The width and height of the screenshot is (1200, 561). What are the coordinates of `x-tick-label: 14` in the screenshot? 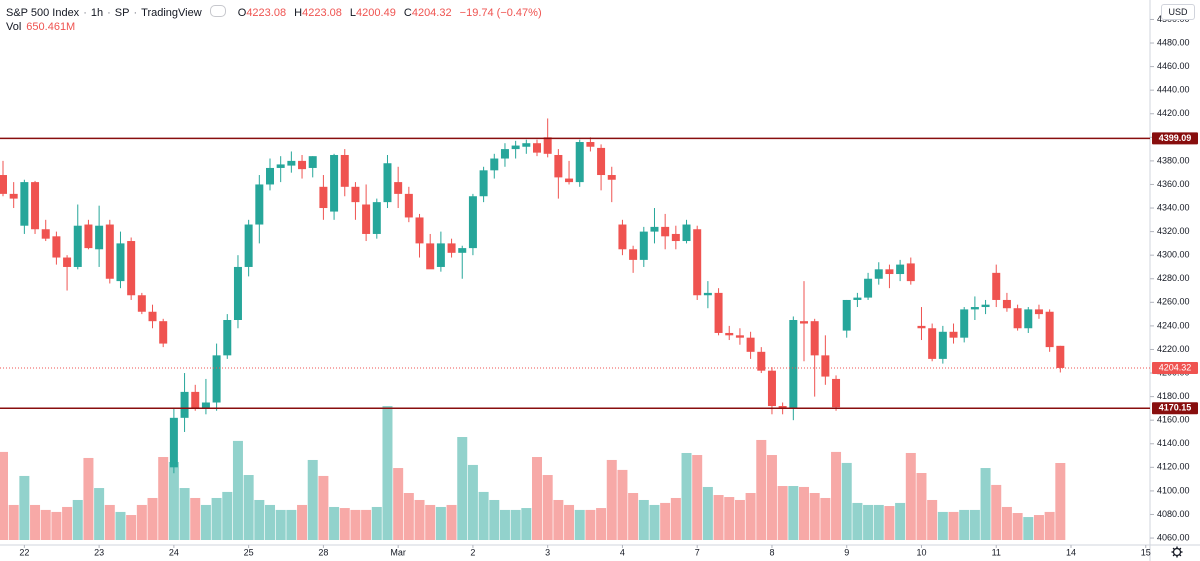 It's located at (1071, 552).